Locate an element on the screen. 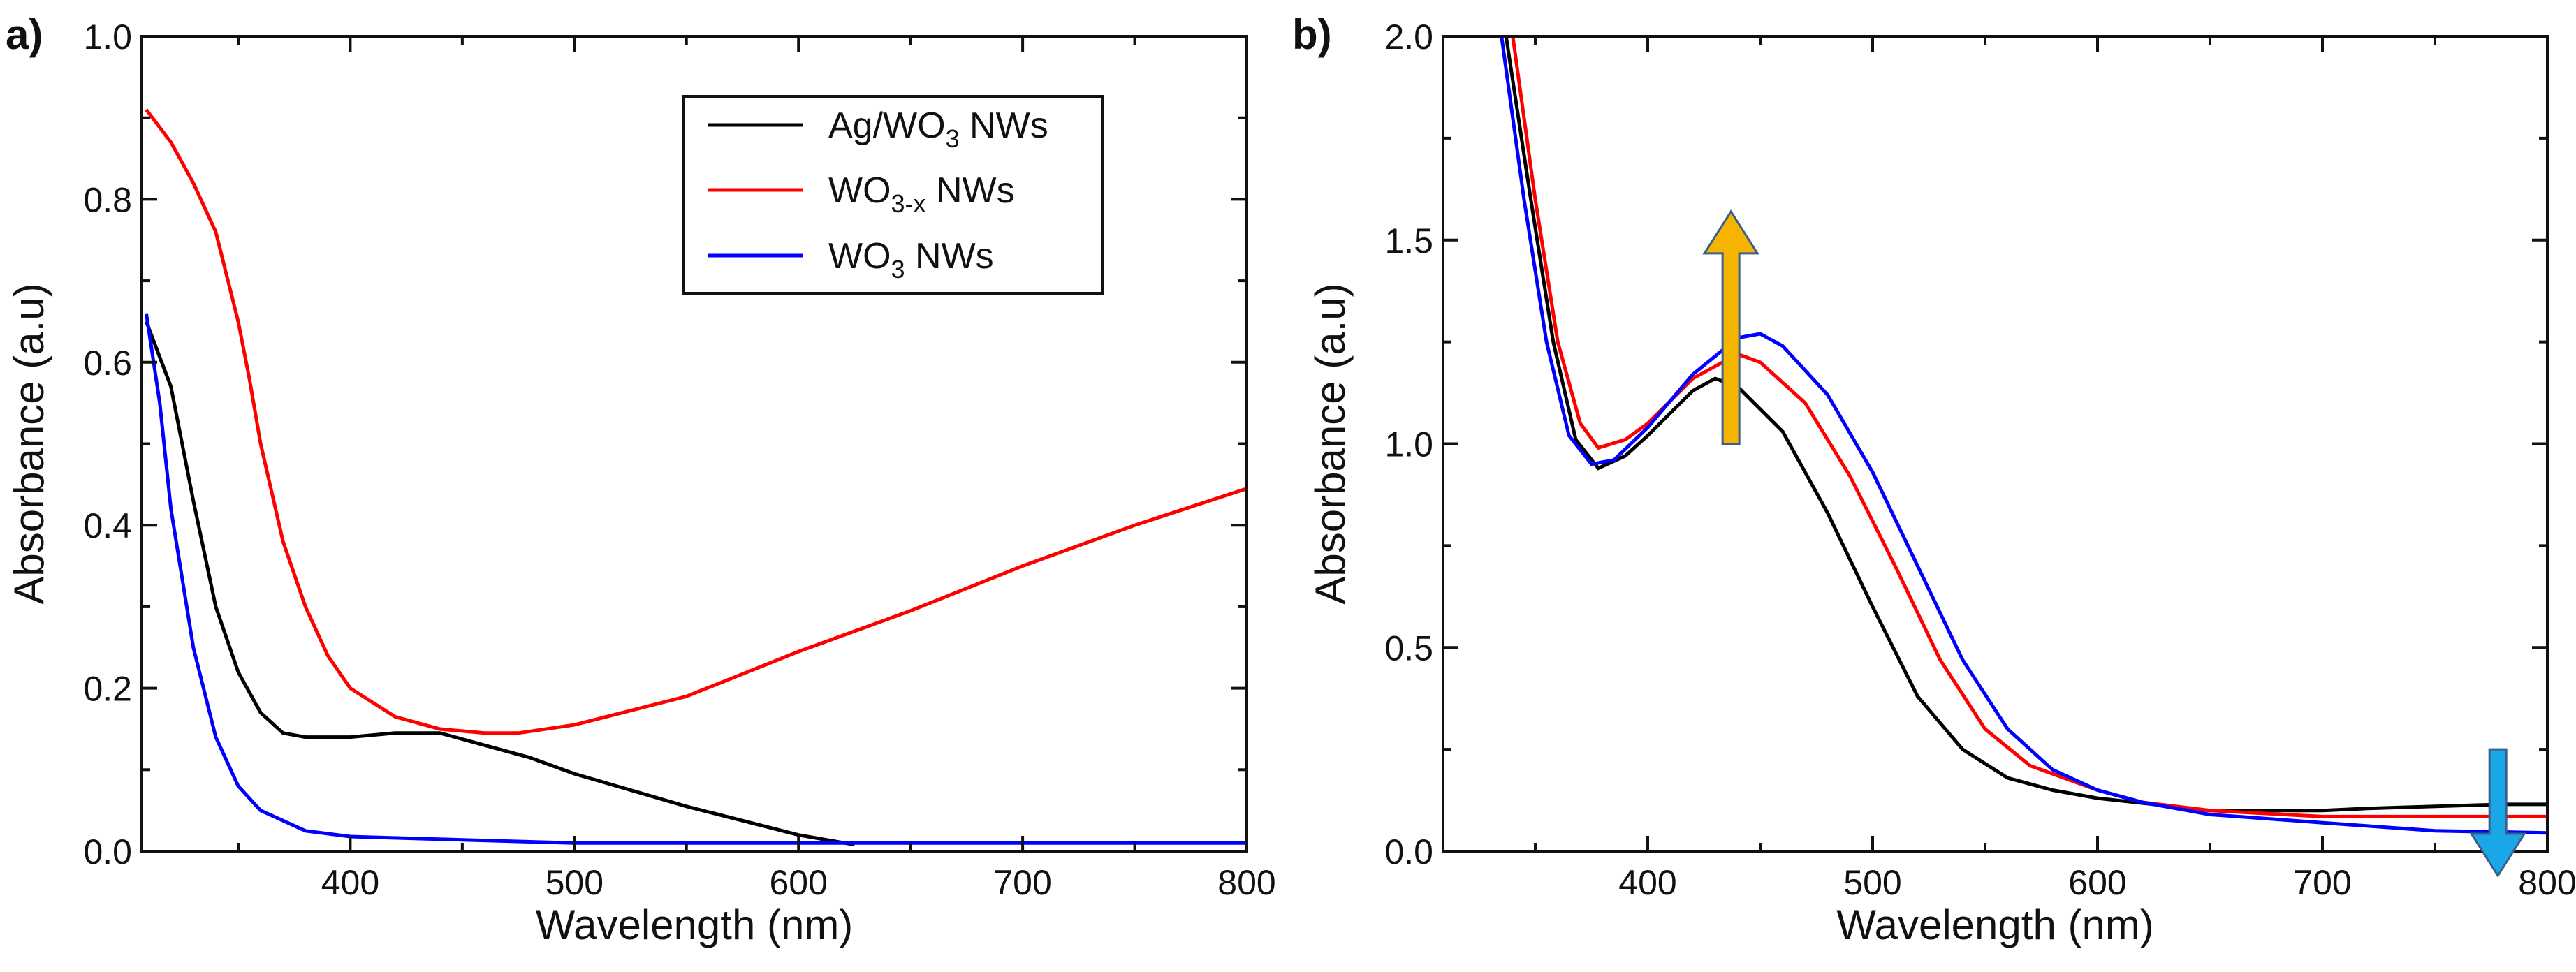 This screenshot has height=972, width=2576. panel-label: b) is located at coordinates (1312, 34).